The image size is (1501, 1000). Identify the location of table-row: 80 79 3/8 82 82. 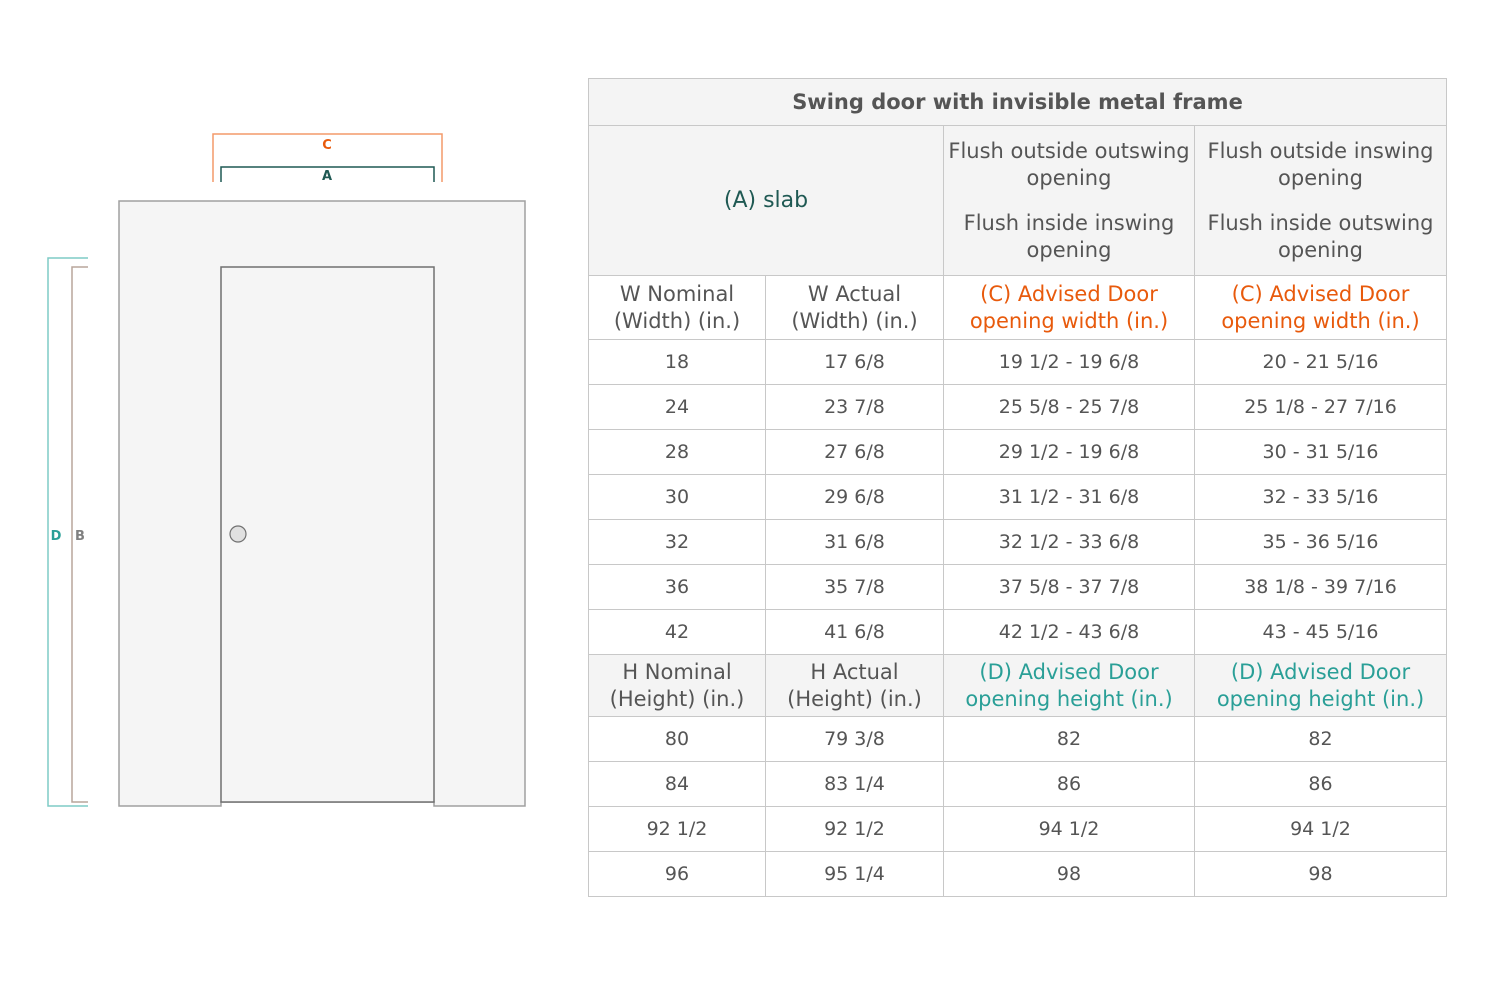
(1017, 739).